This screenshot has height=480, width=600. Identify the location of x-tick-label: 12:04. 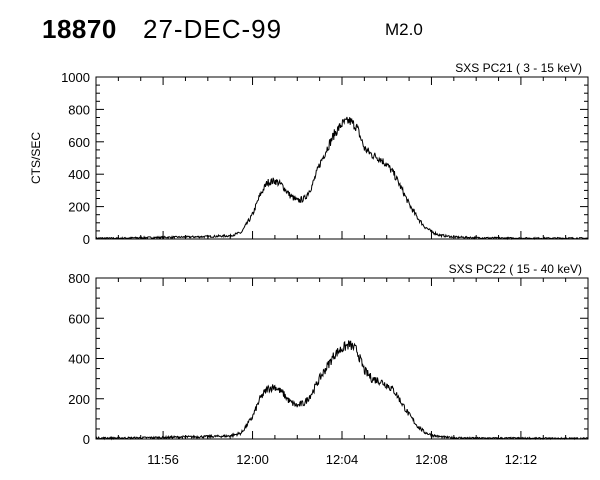
(342, 459).